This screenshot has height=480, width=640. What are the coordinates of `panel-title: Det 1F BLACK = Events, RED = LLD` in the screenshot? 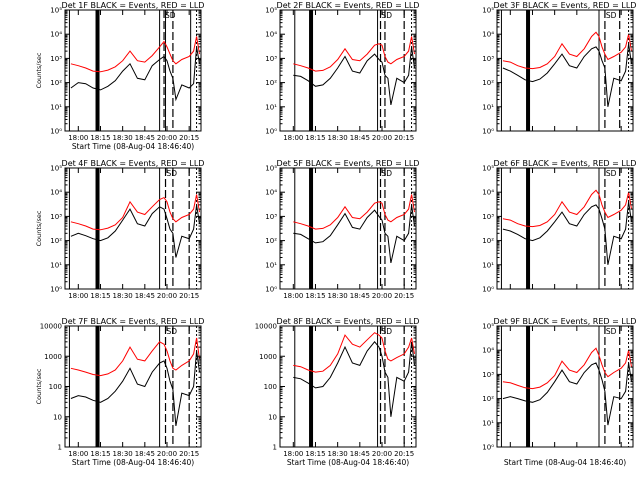 It's located at (133, 5).